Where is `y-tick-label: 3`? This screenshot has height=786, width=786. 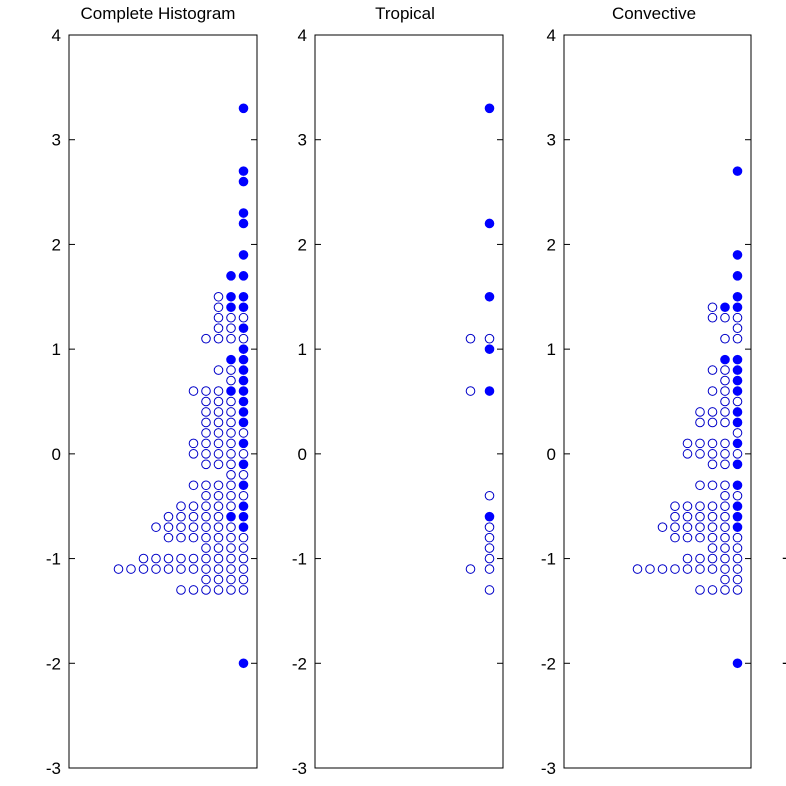 y-tick-label: 3 is located at coordinates (551, 140).